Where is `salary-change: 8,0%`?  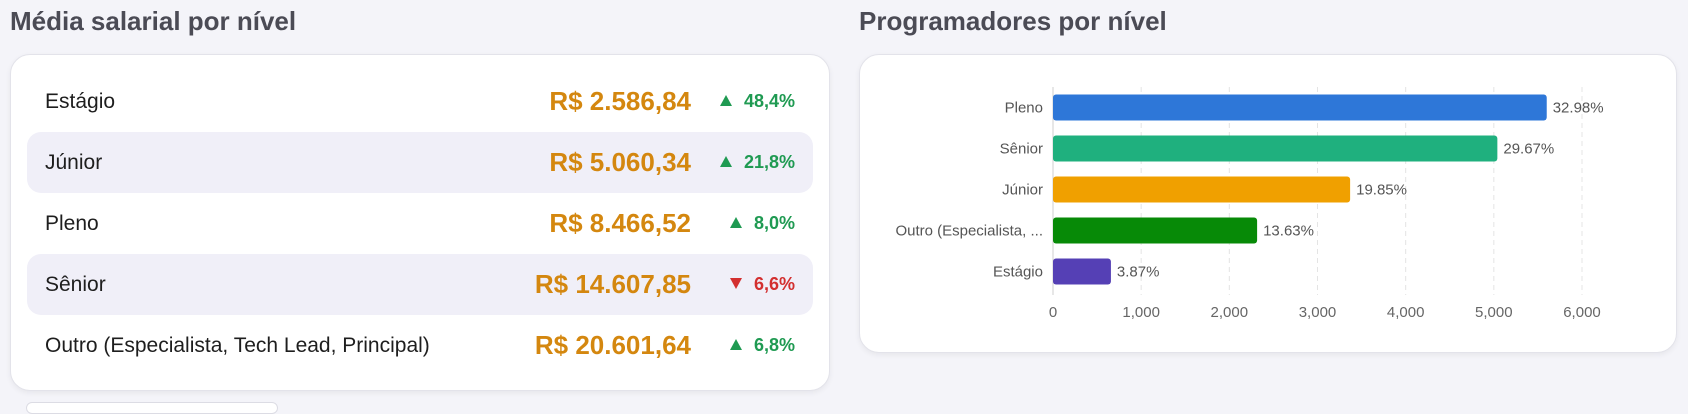
salary-change: 8,0% is located at coordinates (751, 223).